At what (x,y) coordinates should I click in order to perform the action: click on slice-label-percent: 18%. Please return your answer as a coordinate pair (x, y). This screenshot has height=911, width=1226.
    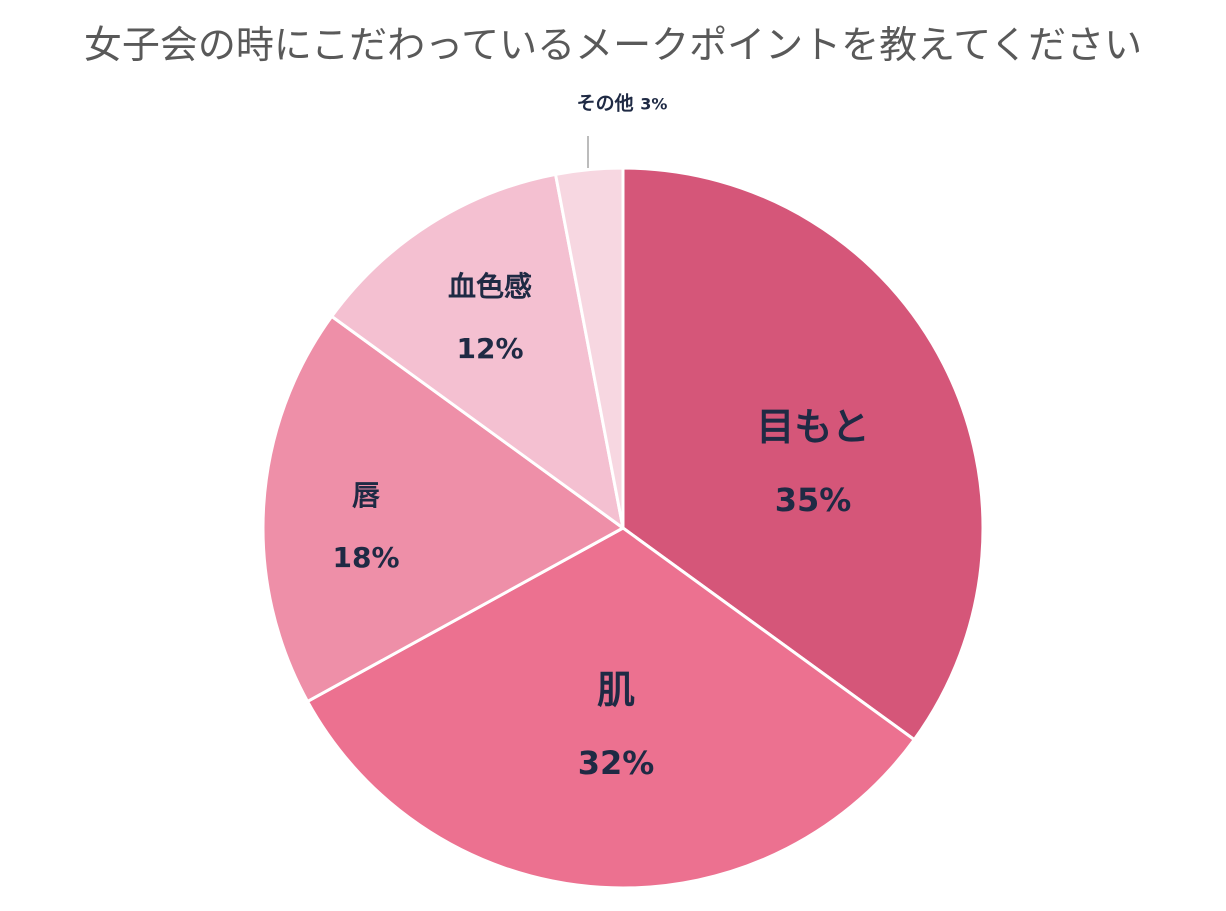
    Looking at the image, I should click on (366, 557).